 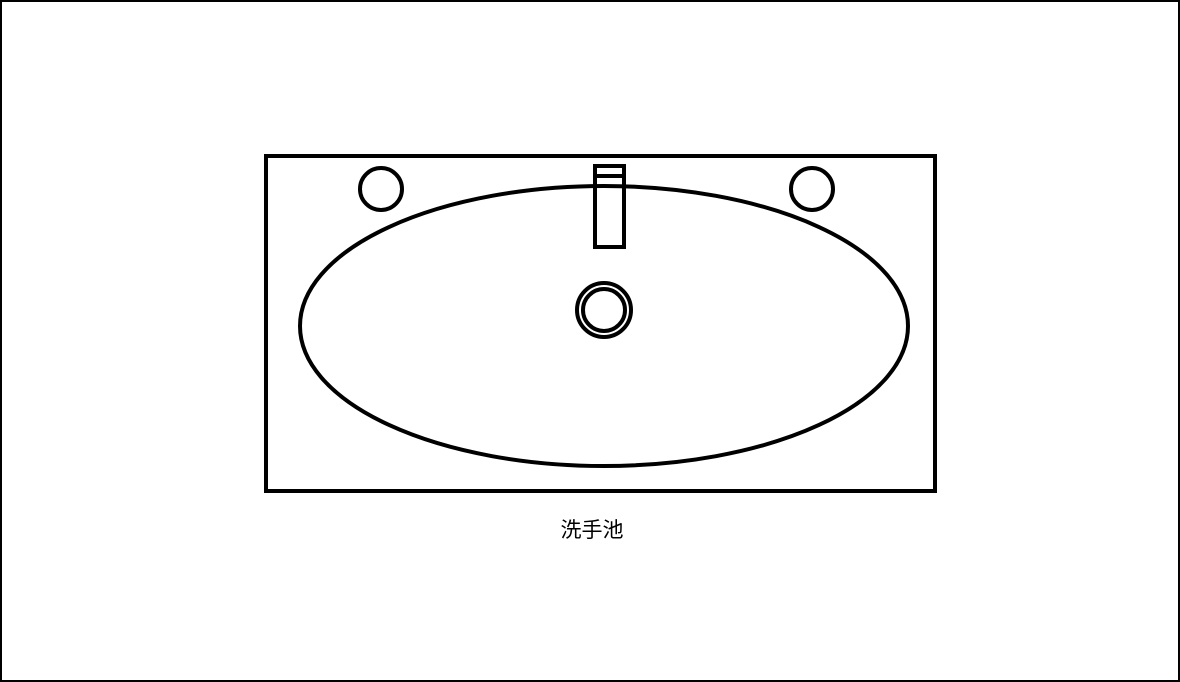 I want to click on sink-label: 洗手池, so click(x=592, y=530).